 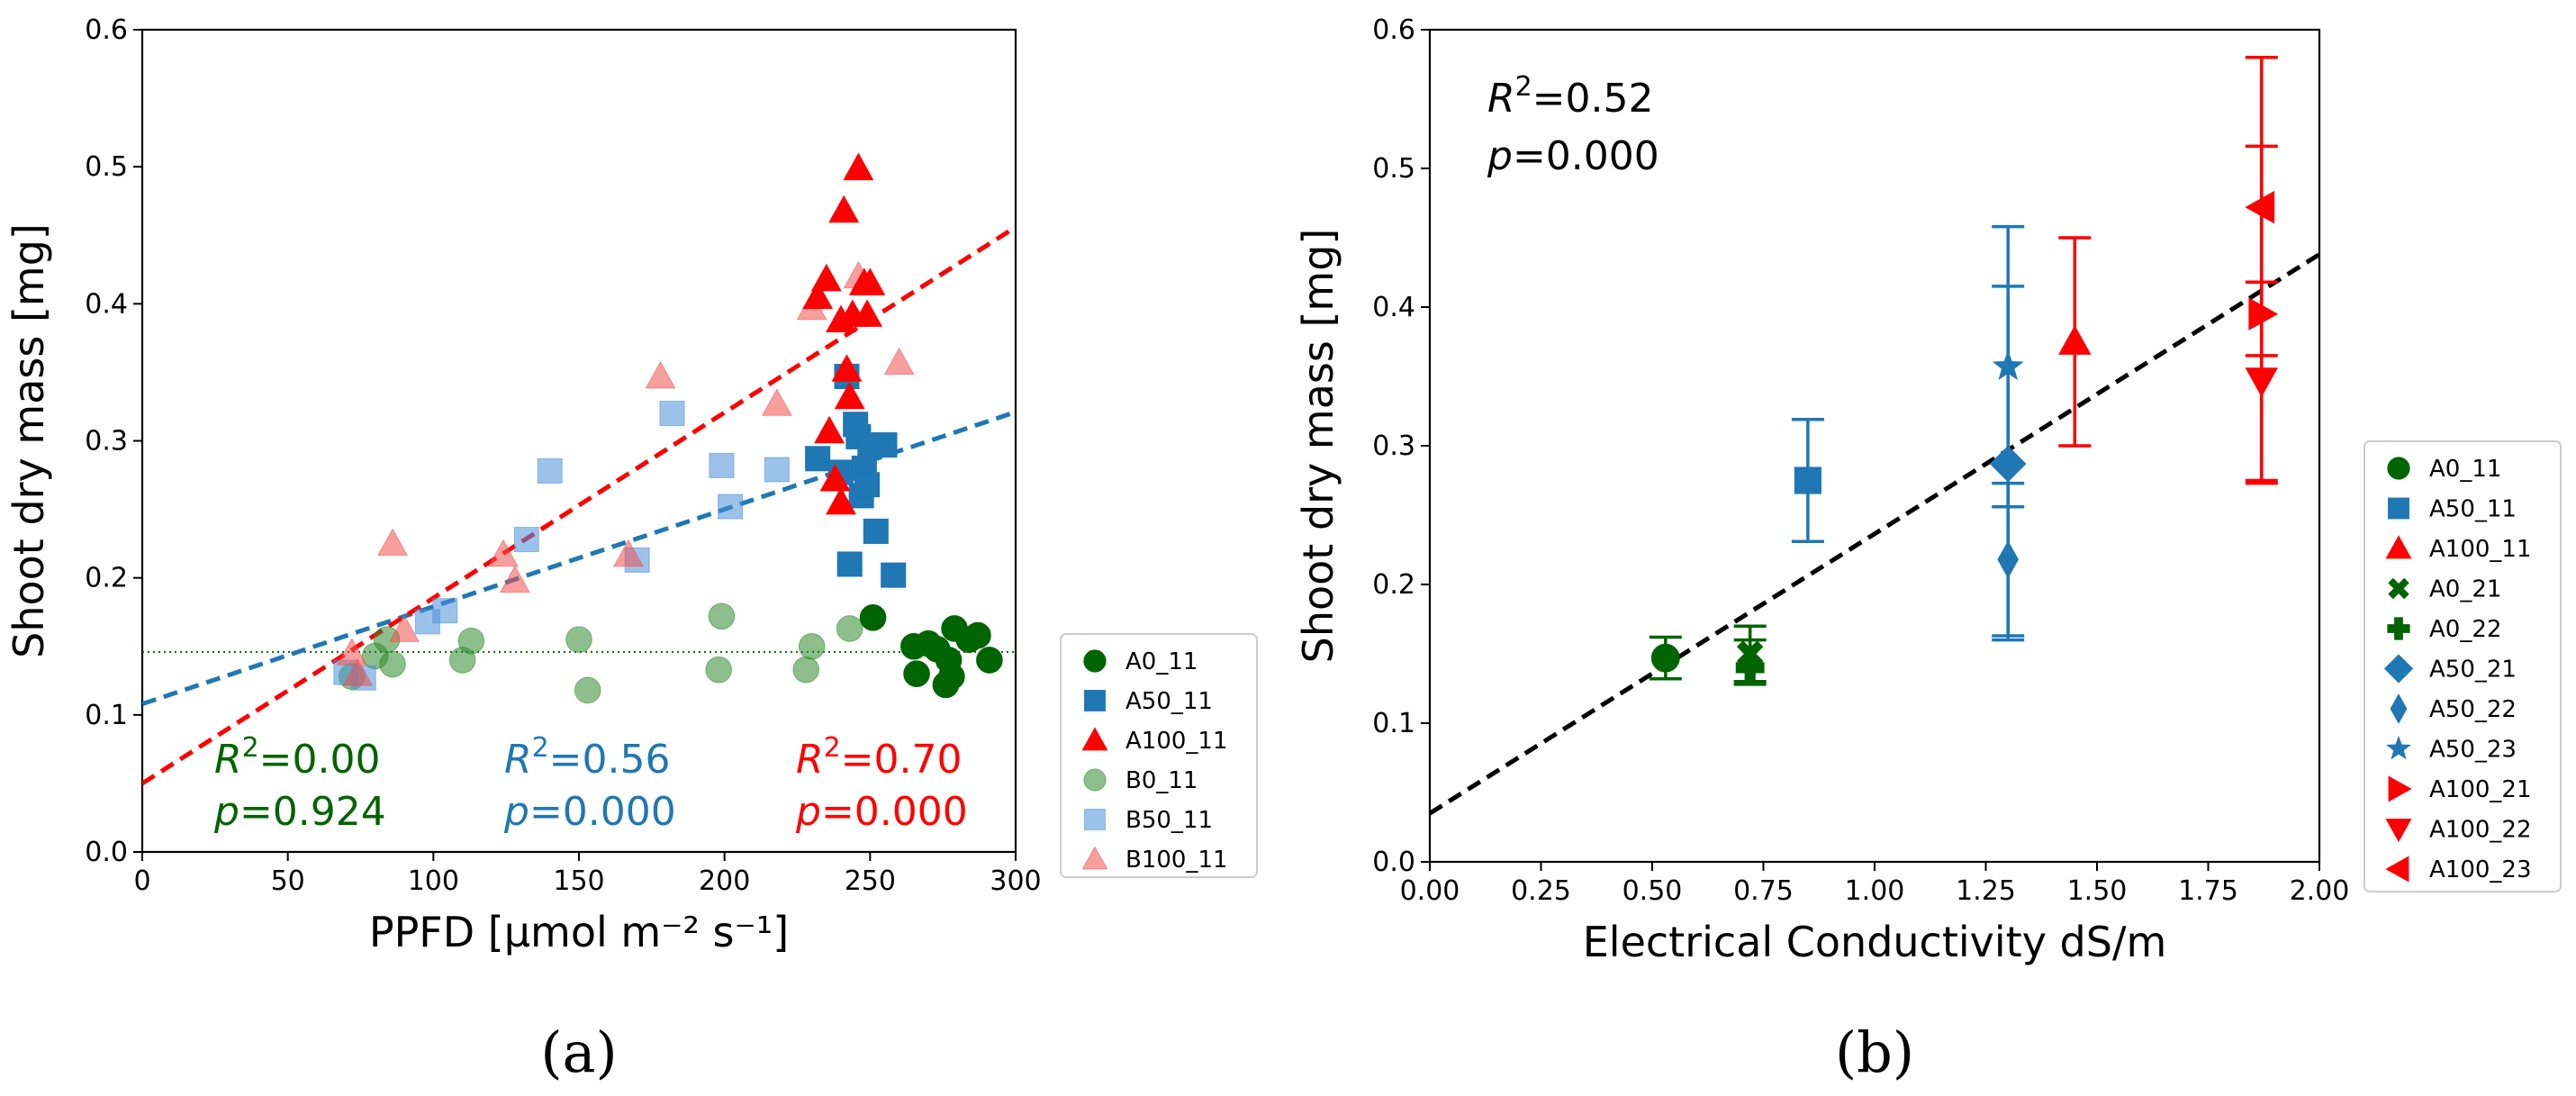 I want to click on r-squared-value: =0.00, so click(x=320, y=760).